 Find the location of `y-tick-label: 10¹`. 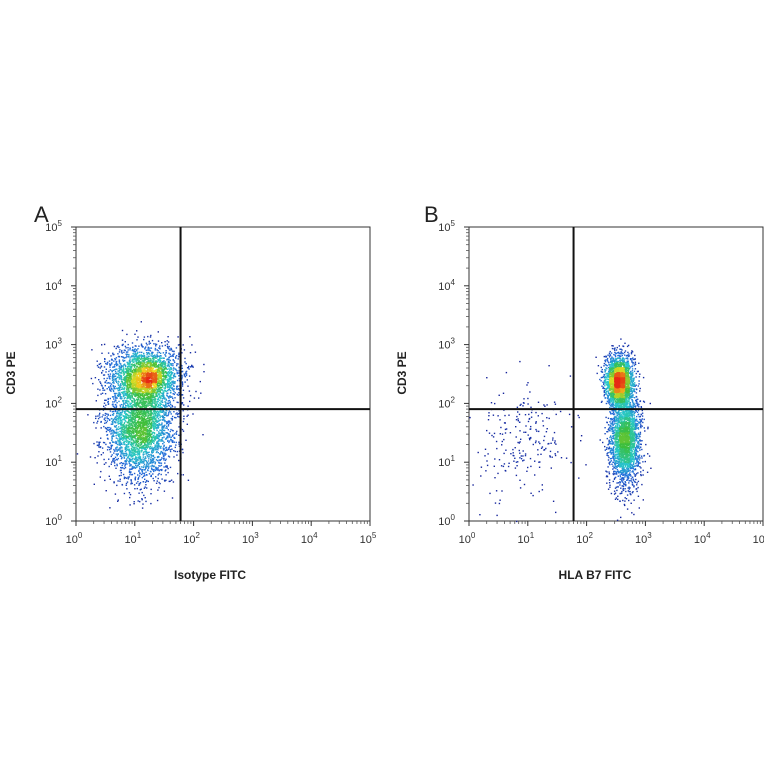

y-tick-label: 10¹ is located at coordinates (53, 461).